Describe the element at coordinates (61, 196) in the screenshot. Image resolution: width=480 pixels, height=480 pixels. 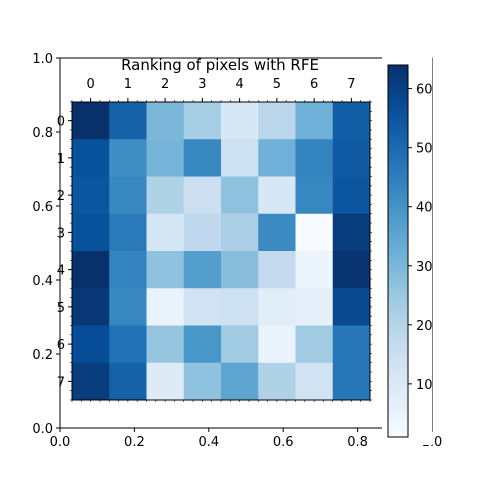
I see `row-tick-label: 2` at that location.